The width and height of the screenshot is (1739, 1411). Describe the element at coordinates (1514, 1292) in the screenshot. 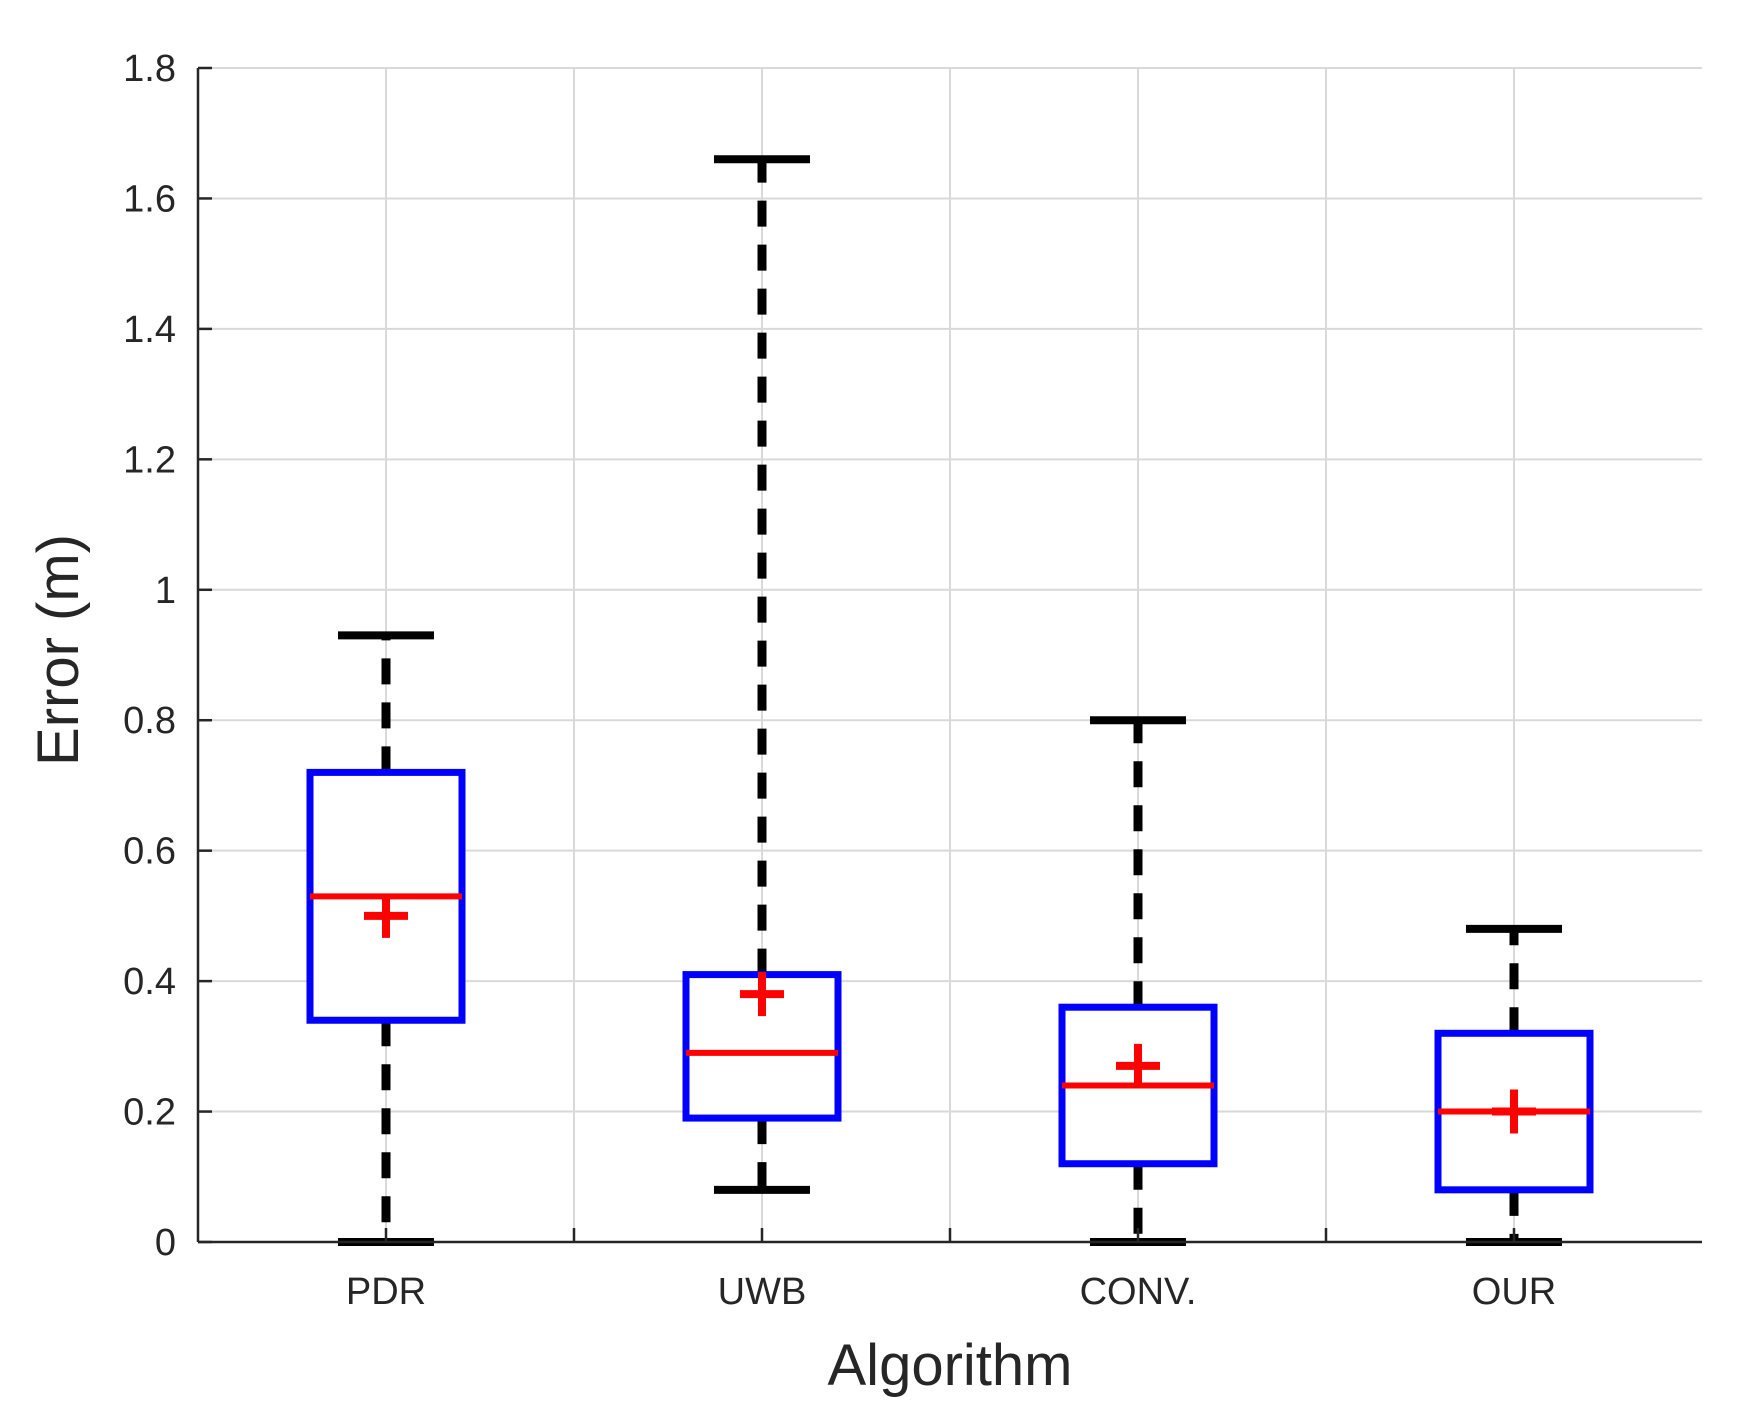

I see `x-tick-label: OUR` at that location.